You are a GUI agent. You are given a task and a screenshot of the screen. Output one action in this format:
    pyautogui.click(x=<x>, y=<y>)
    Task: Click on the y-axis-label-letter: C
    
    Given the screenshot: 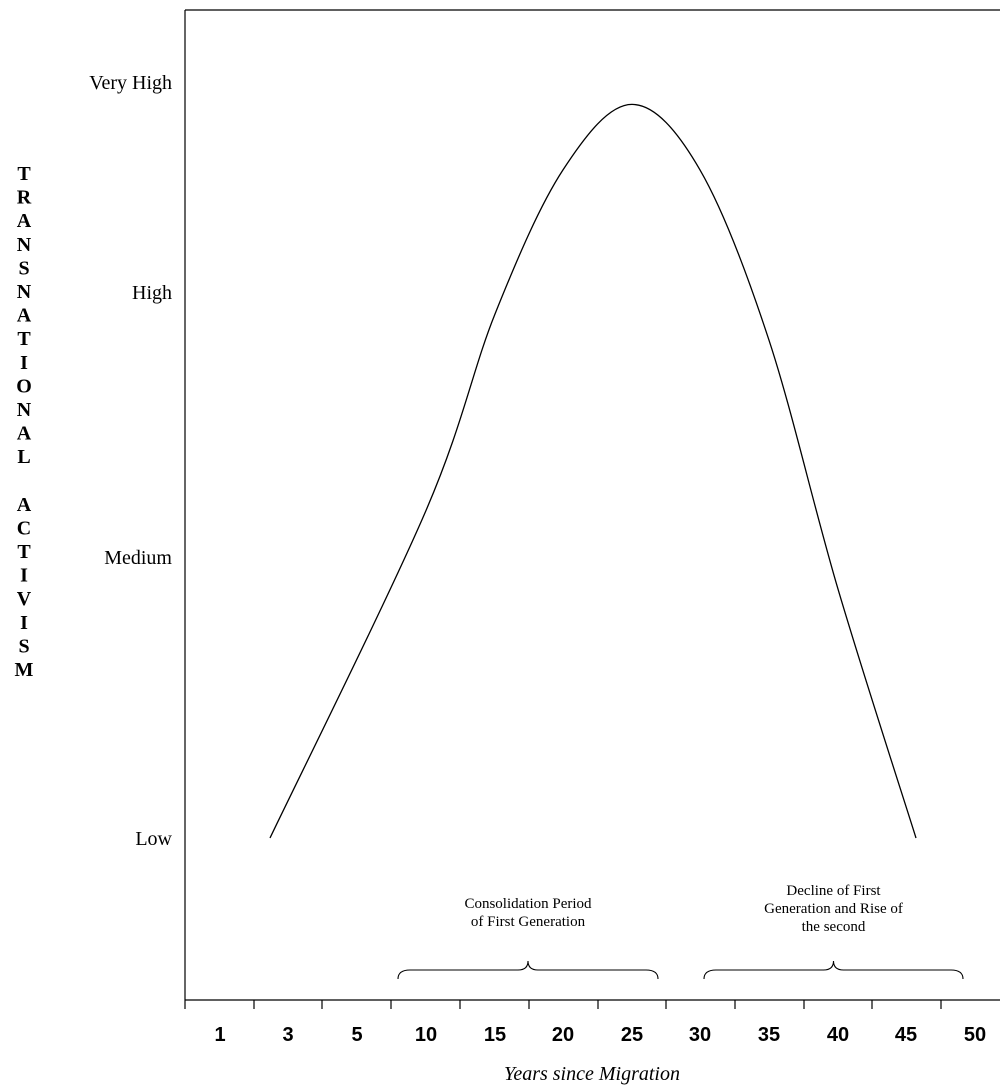 What is the action you would take?
    pyautogui.click(x=24, y=528)
    